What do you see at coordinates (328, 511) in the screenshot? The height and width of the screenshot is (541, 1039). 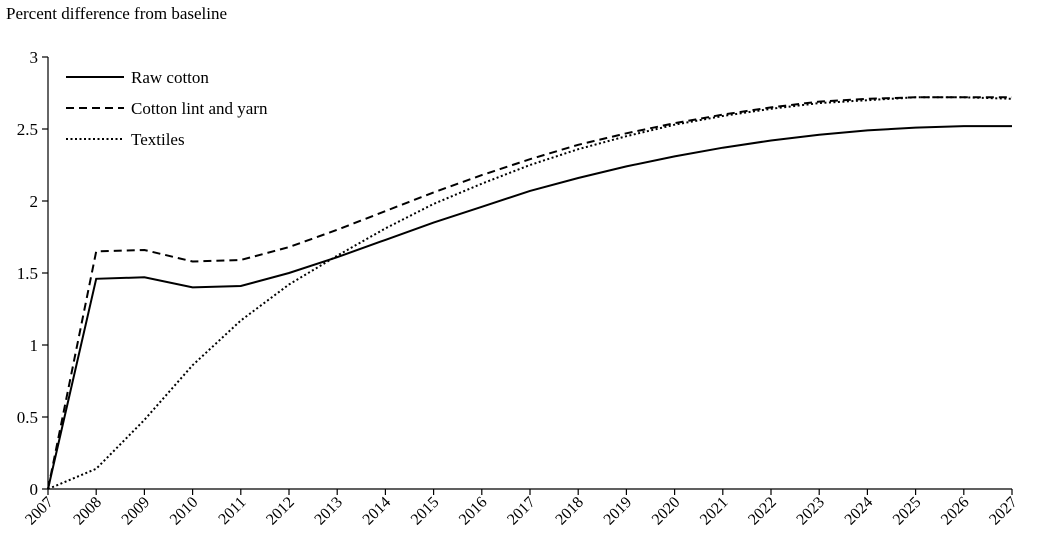 I see `x-tick-label: 2013` at bounding box center [328, 511].